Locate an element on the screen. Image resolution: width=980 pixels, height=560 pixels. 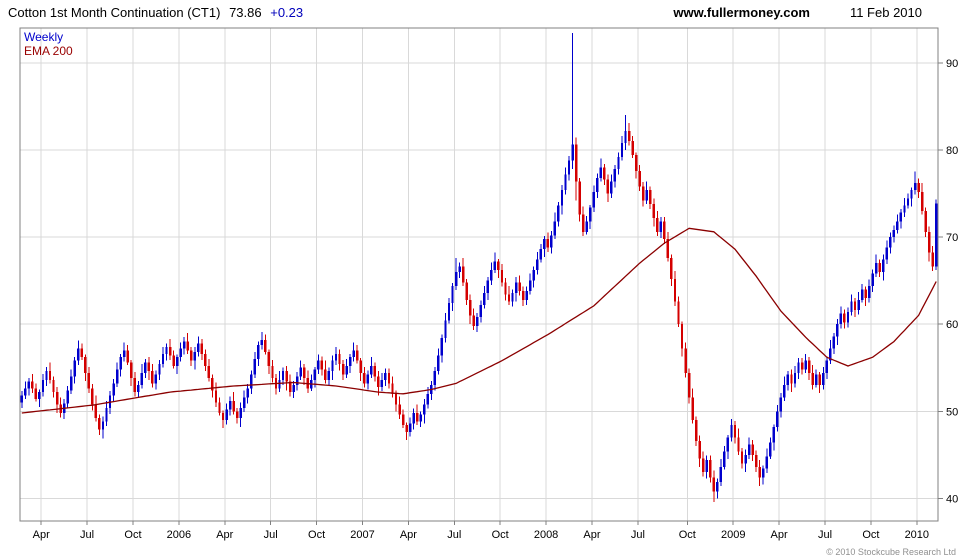
y-tick-label: 80 is located at coordinates (952, 151).